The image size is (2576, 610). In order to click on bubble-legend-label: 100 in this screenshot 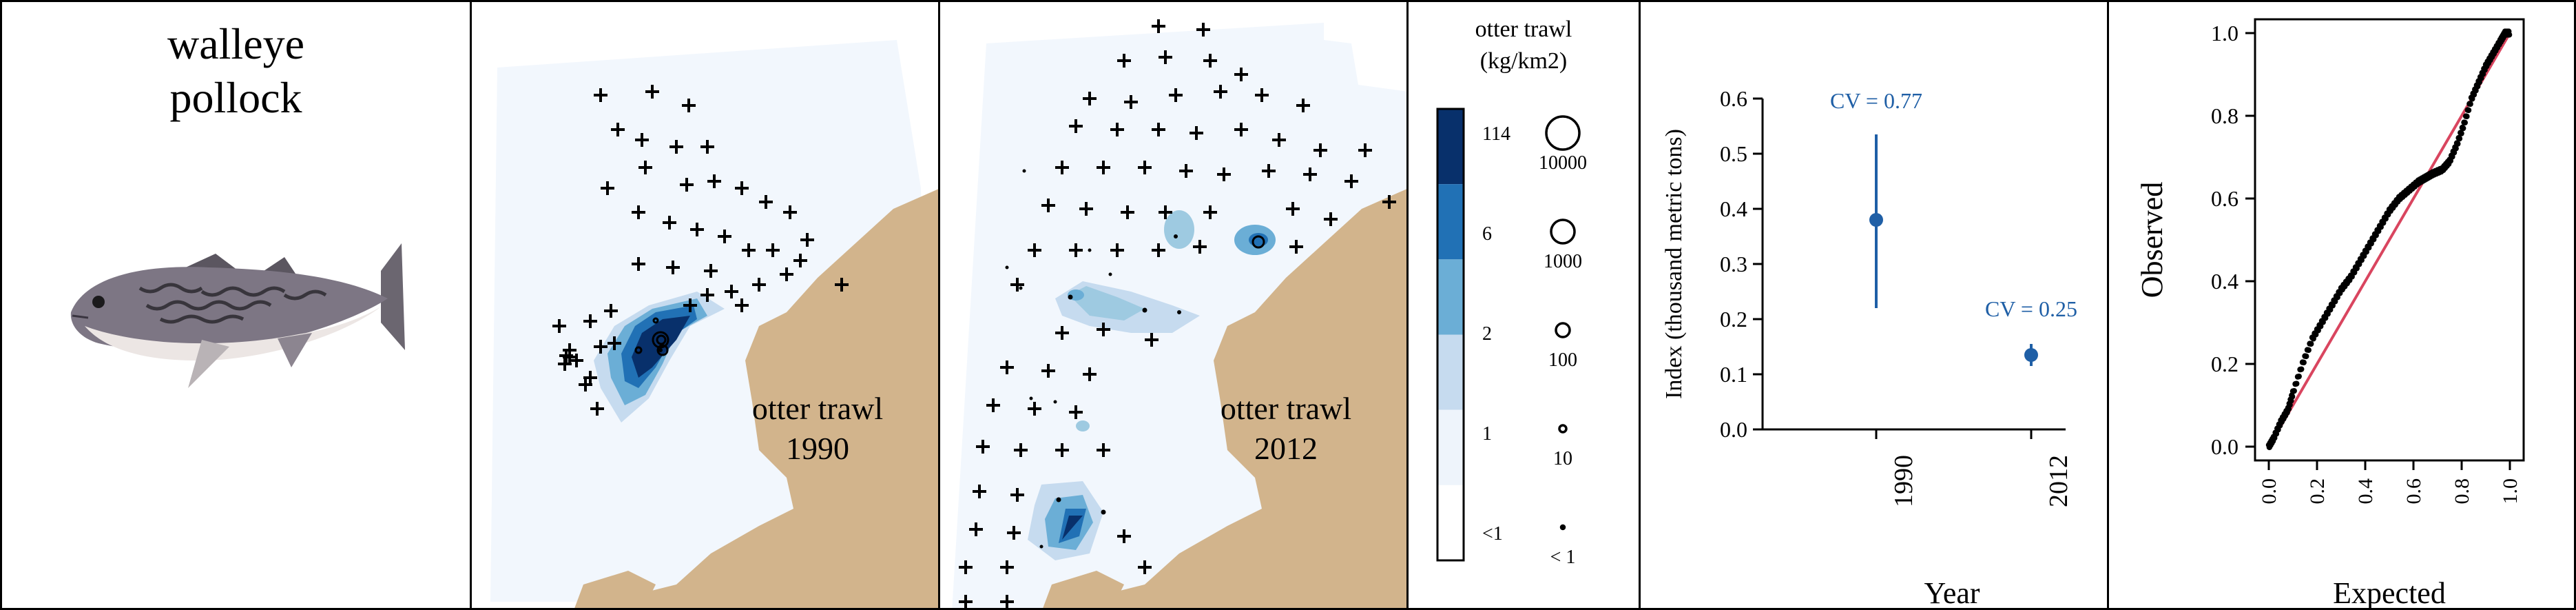, I will do `click(1562, 360)`.